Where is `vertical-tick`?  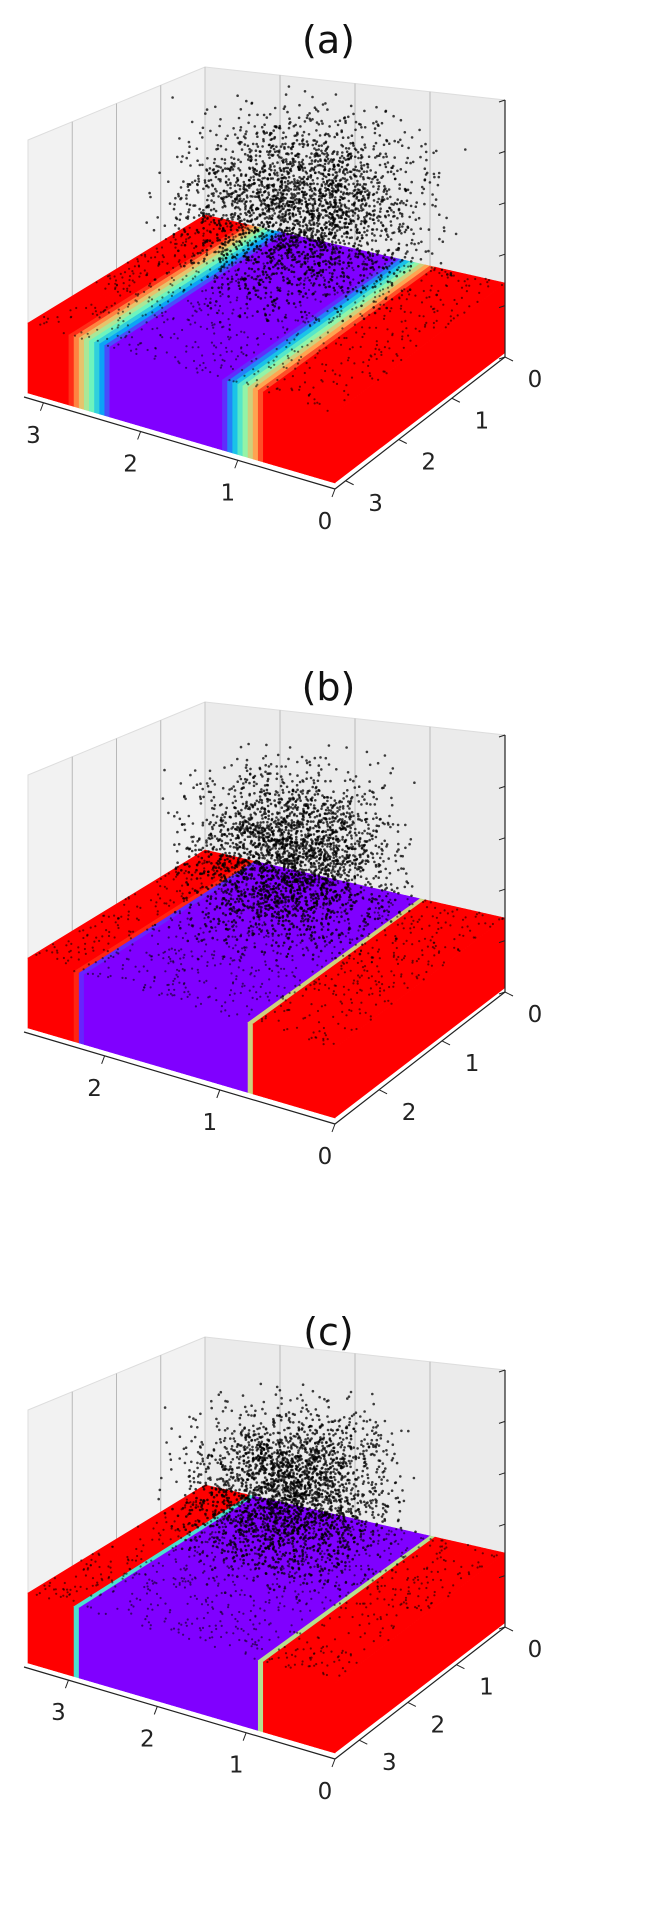 vertical-tick is located at coordinates (502, 204).